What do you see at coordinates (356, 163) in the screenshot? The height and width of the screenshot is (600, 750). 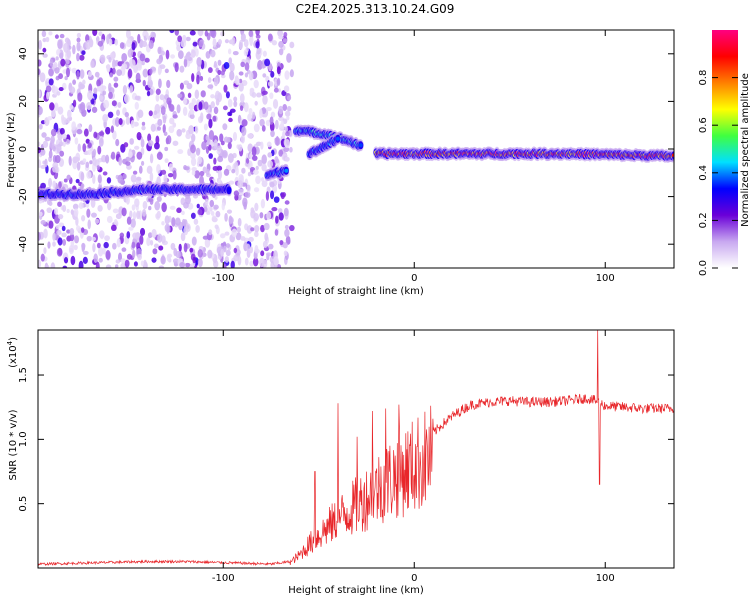 I see `spectrogram-tracks` at bounding box center [356, 163].